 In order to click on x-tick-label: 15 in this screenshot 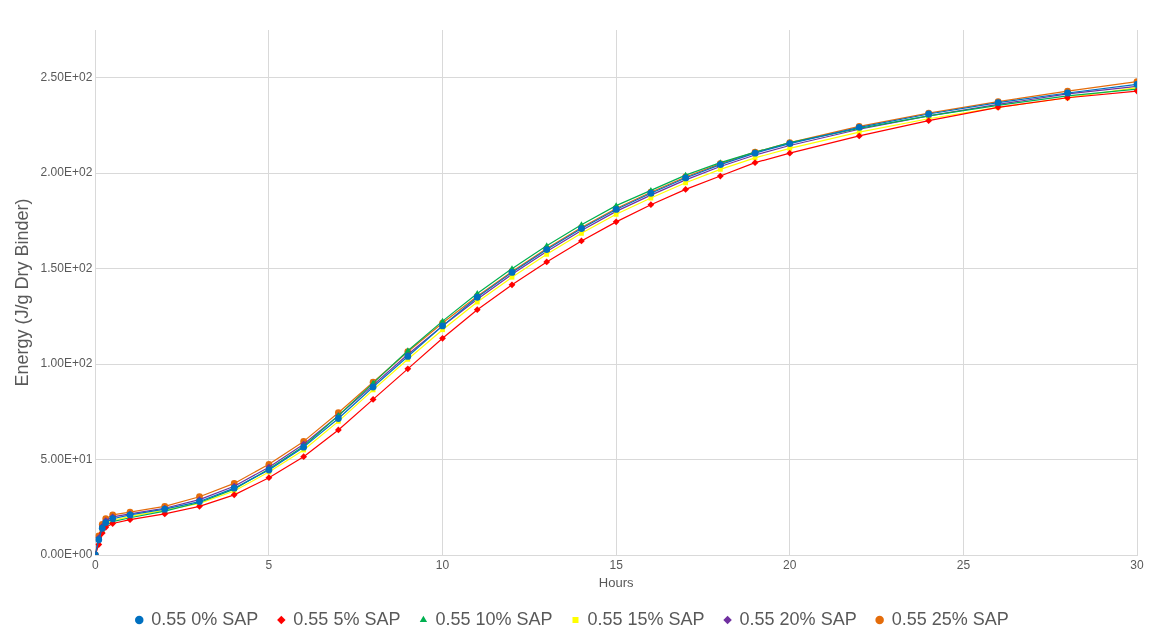, I will do `click(616, 564)`.